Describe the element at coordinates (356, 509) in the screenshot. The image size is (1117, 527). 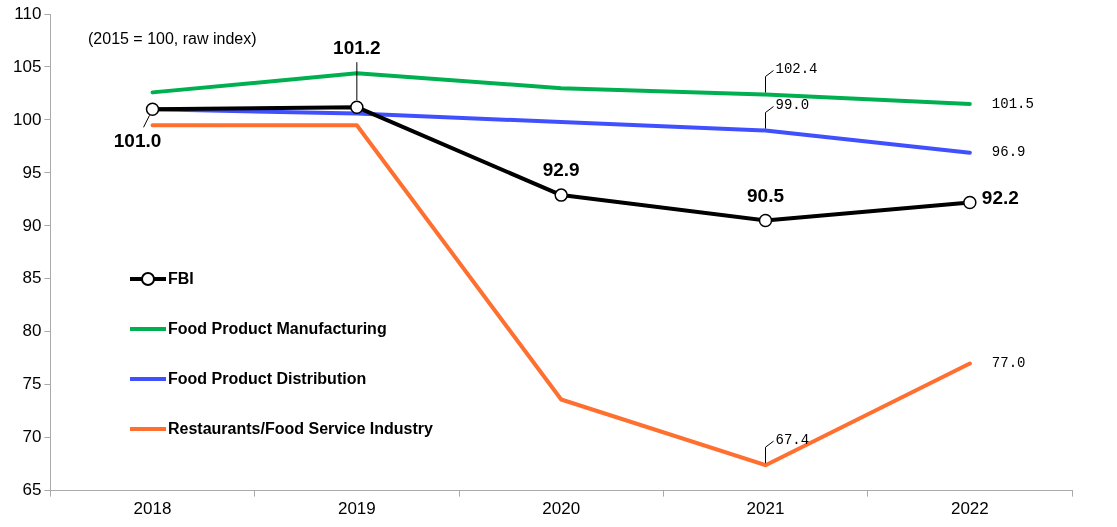
I see `x-tick-label: 2019` at that location.